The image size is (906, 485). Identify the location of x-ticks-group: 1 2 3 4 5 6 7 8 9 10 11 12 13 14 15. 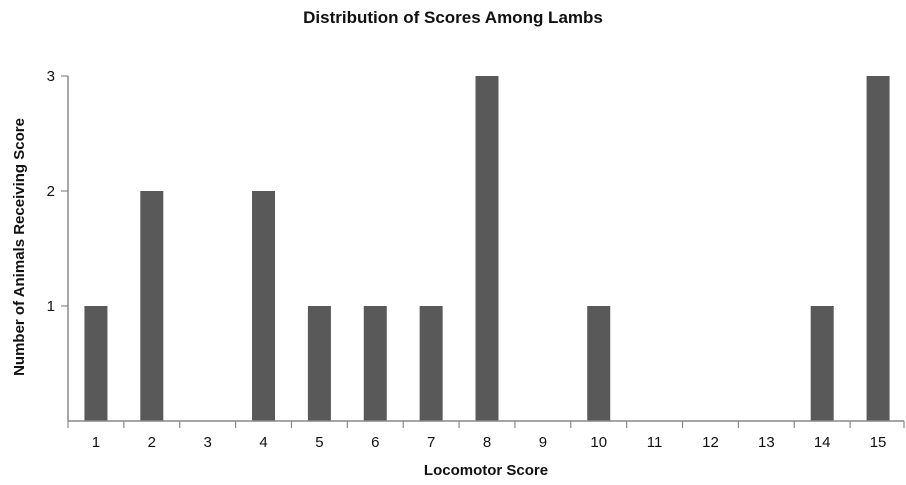
(486, 436).